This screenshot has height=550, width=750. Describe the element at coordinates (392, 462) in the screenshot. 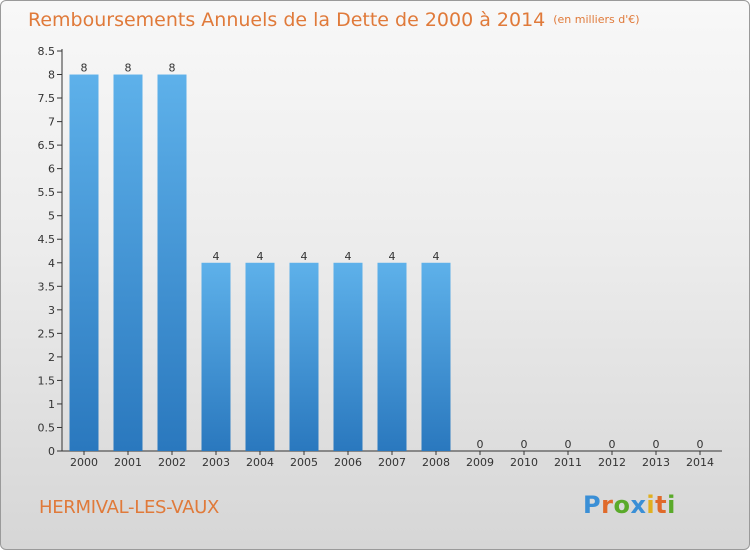

I see `x-tick-label: 2007` at that location.